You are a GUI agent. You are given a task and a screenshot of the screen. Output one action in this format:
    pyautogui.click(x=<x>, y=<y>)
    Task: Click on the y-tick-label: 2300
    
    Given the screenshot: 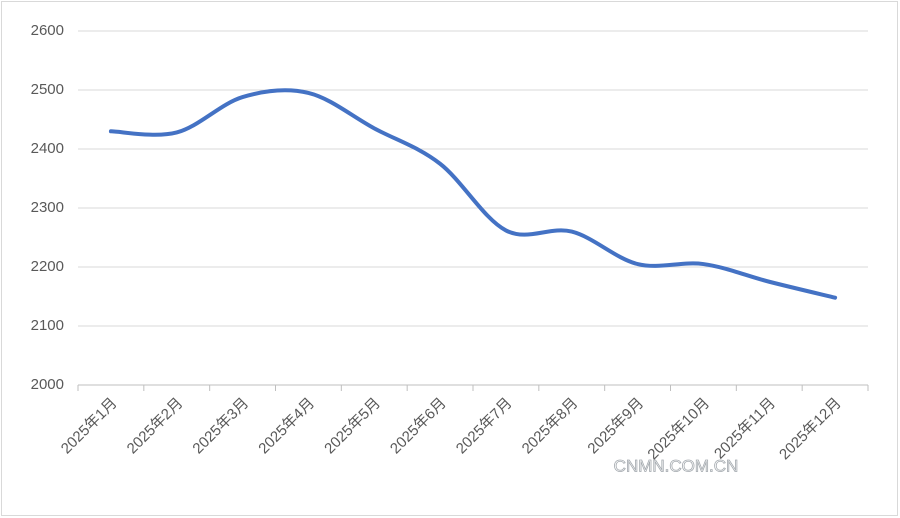 What is the action you would take?
    pyautogui.click(x=47, y=207)
    